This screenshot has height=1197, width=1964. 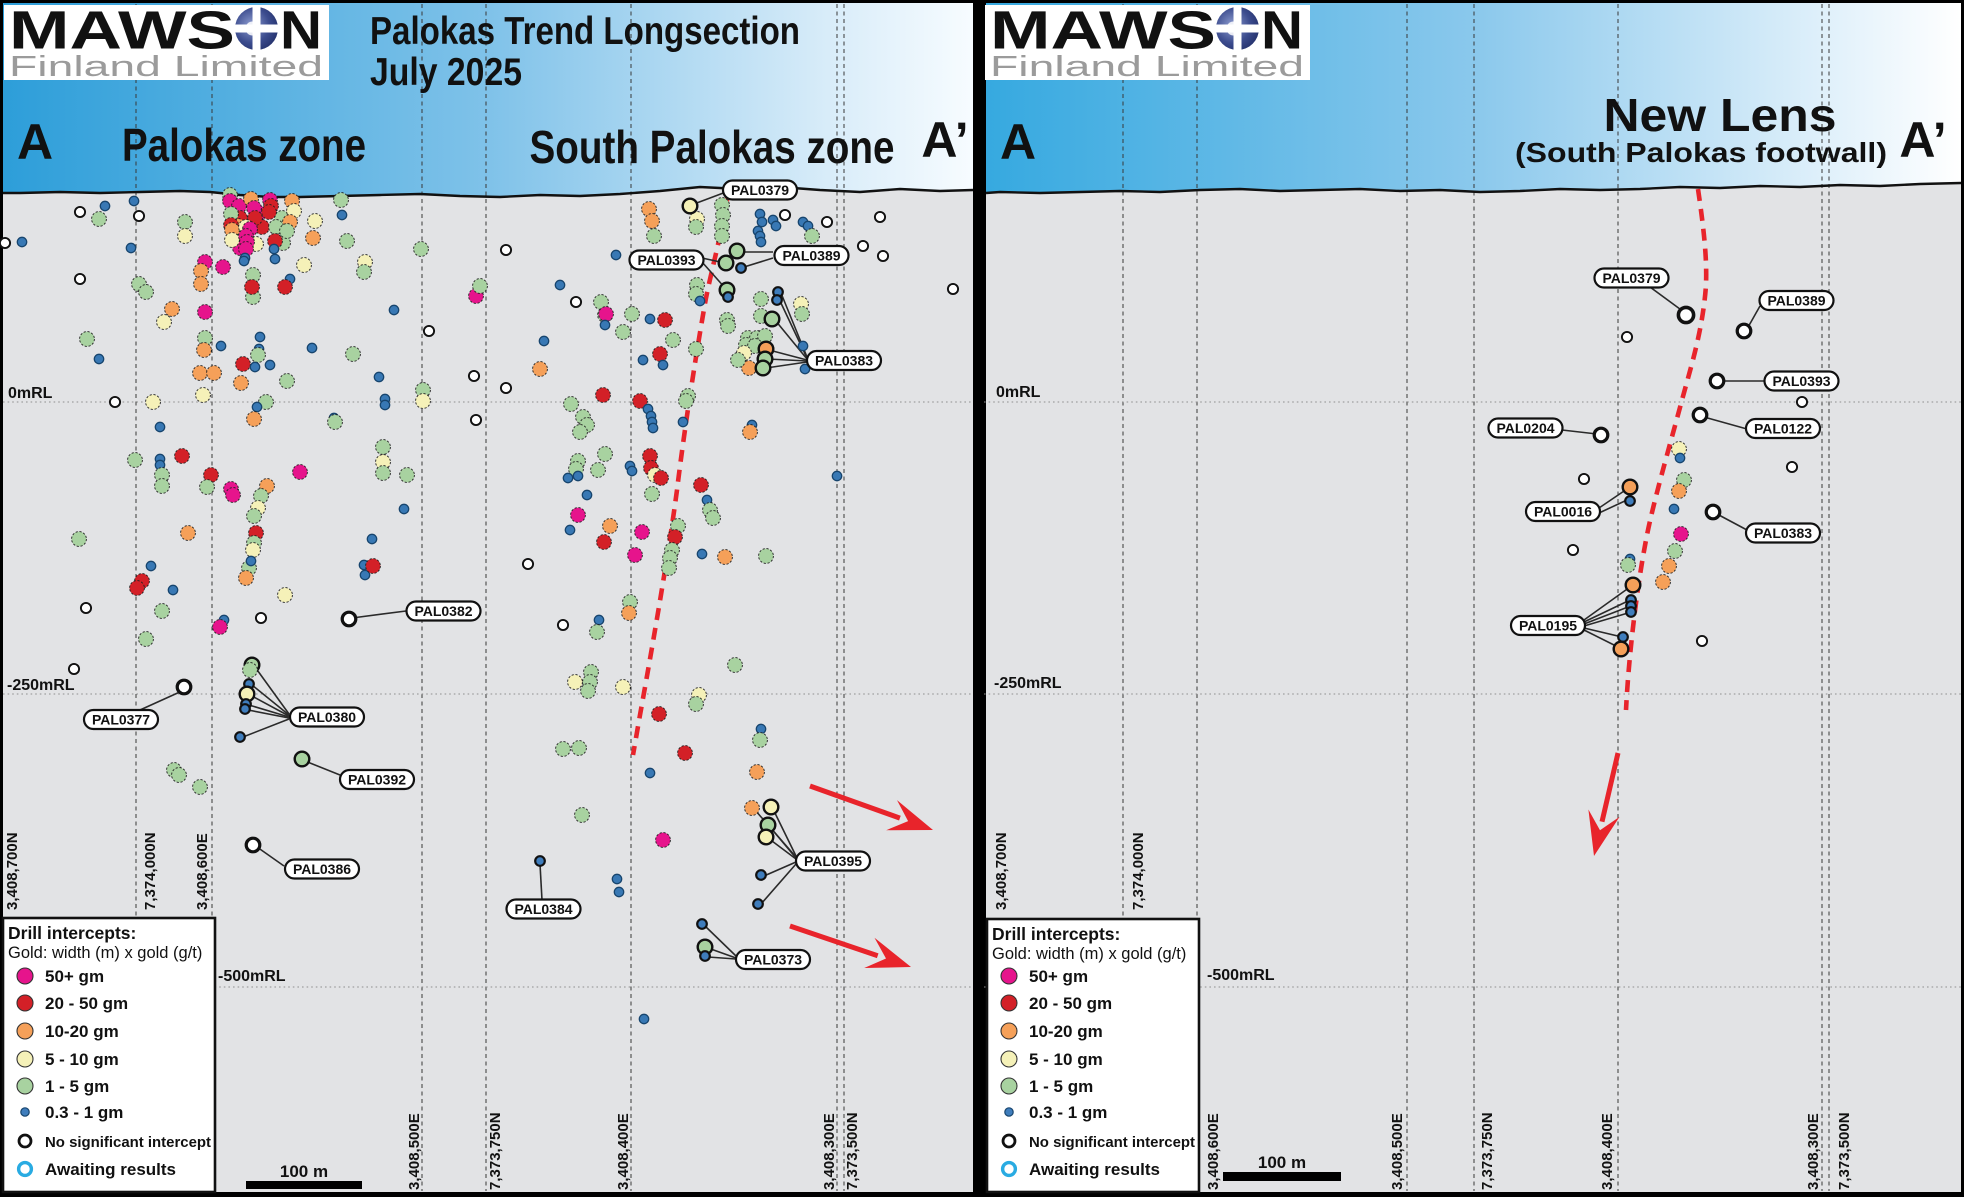 I want to click on svg-text: PAL0392, so click(x=377, y=780).